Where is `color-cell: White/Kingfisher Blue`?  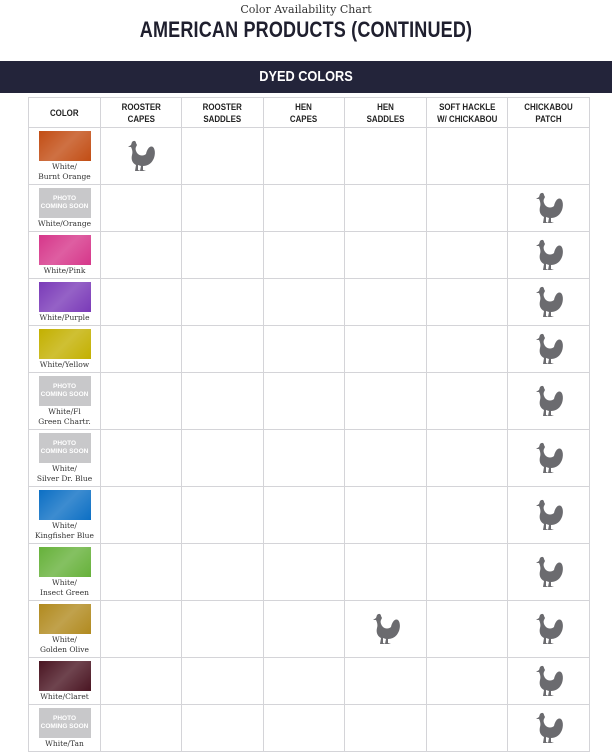
color-cell: White/Kingfisher Blue is located at coordinates (64, 515).